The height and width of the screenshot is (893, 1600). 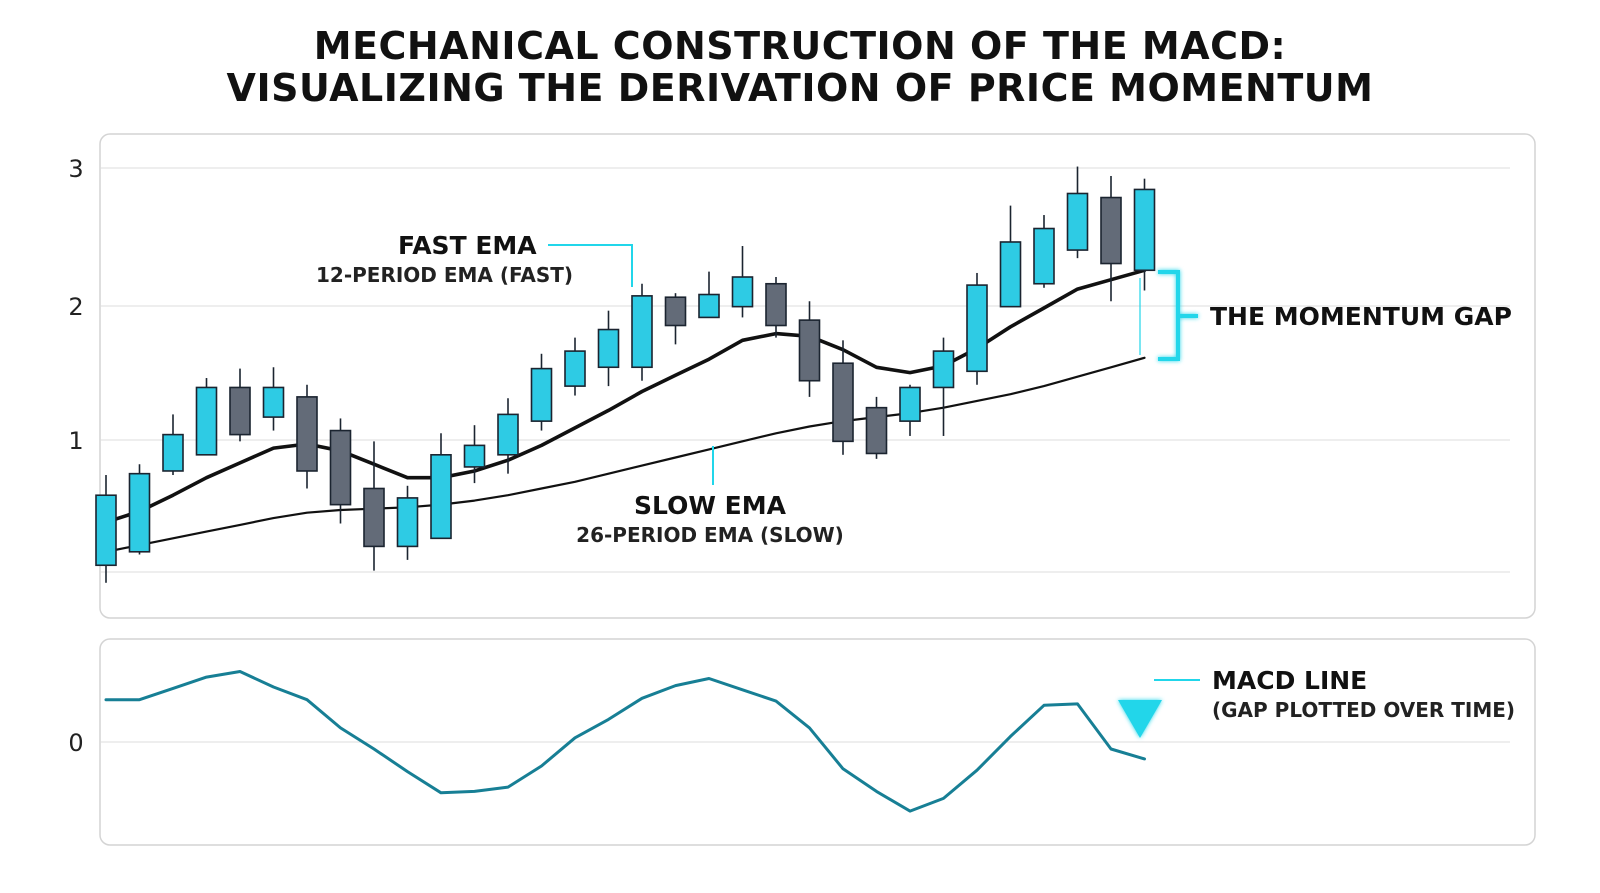 I want to click on macd-ytick-label-0: 0, so click(x=75, y=743).